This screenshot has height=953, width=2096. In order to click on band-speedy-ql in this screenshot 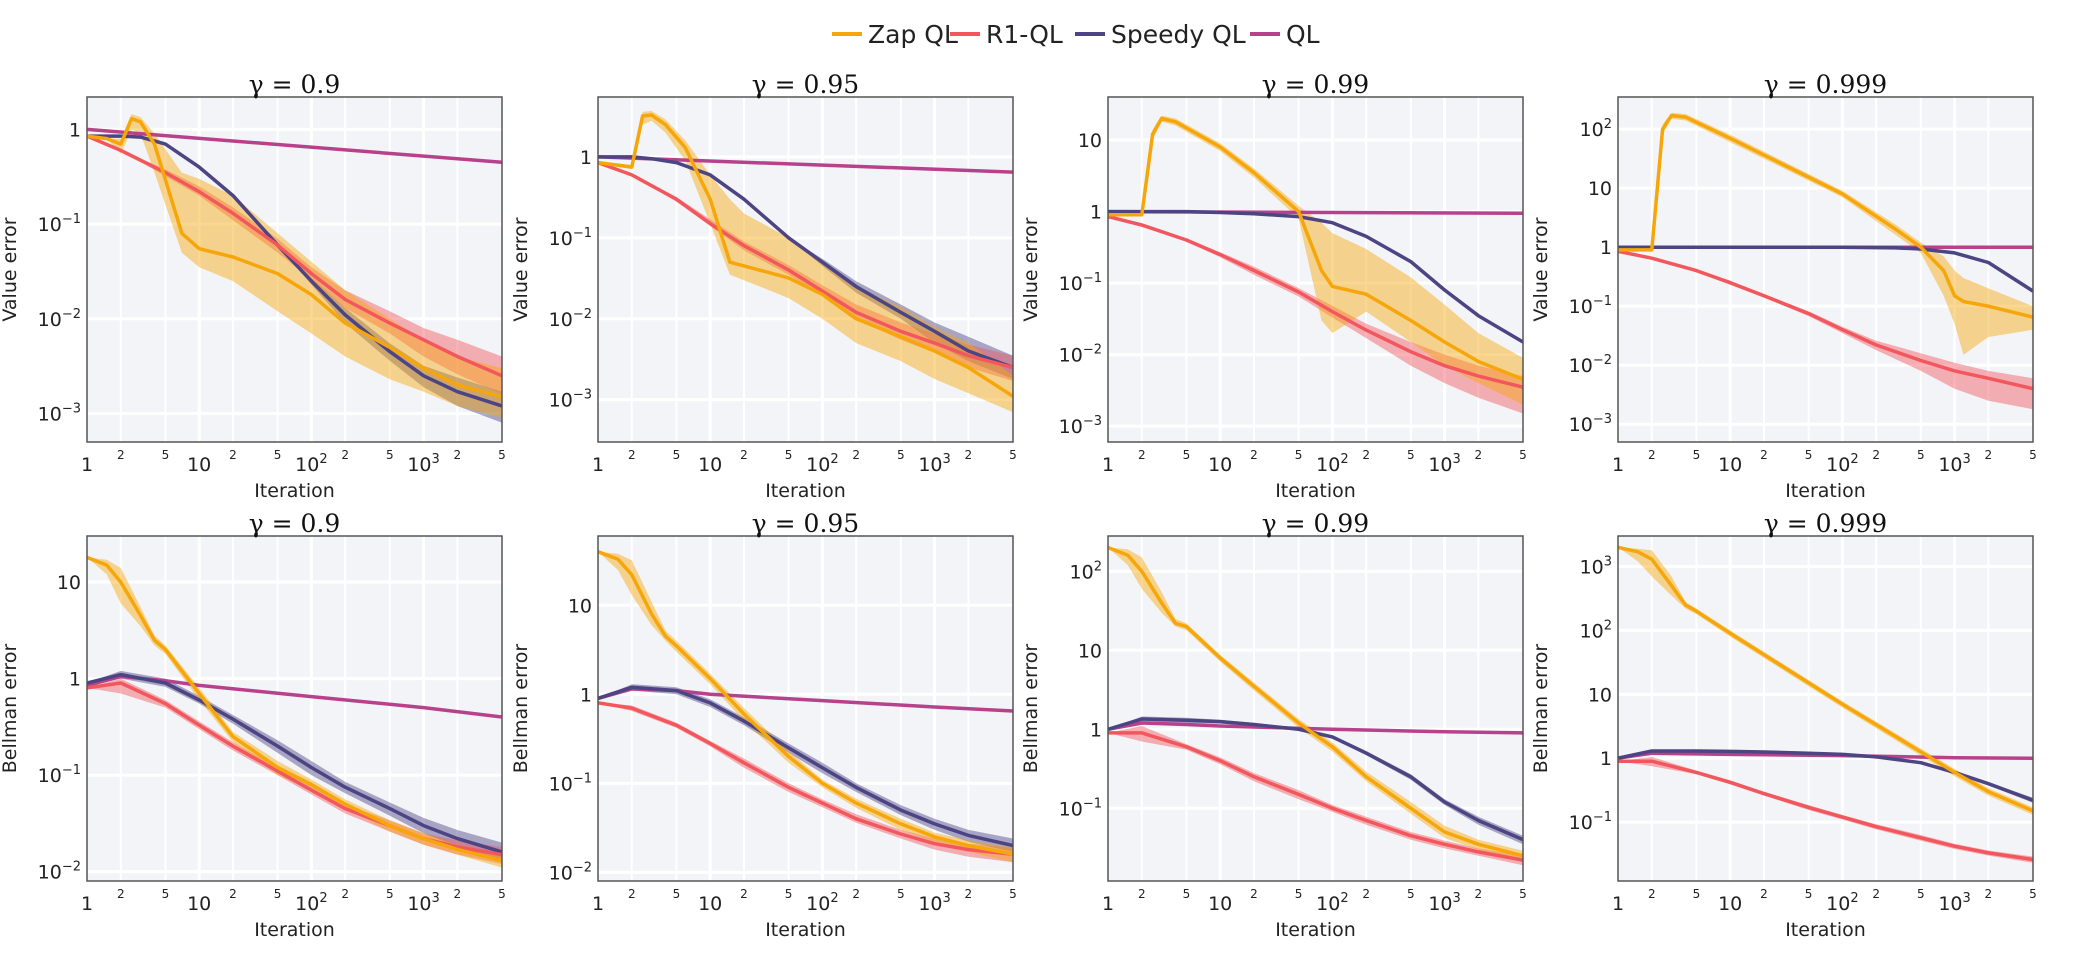, I will do `click(805, 267)`.